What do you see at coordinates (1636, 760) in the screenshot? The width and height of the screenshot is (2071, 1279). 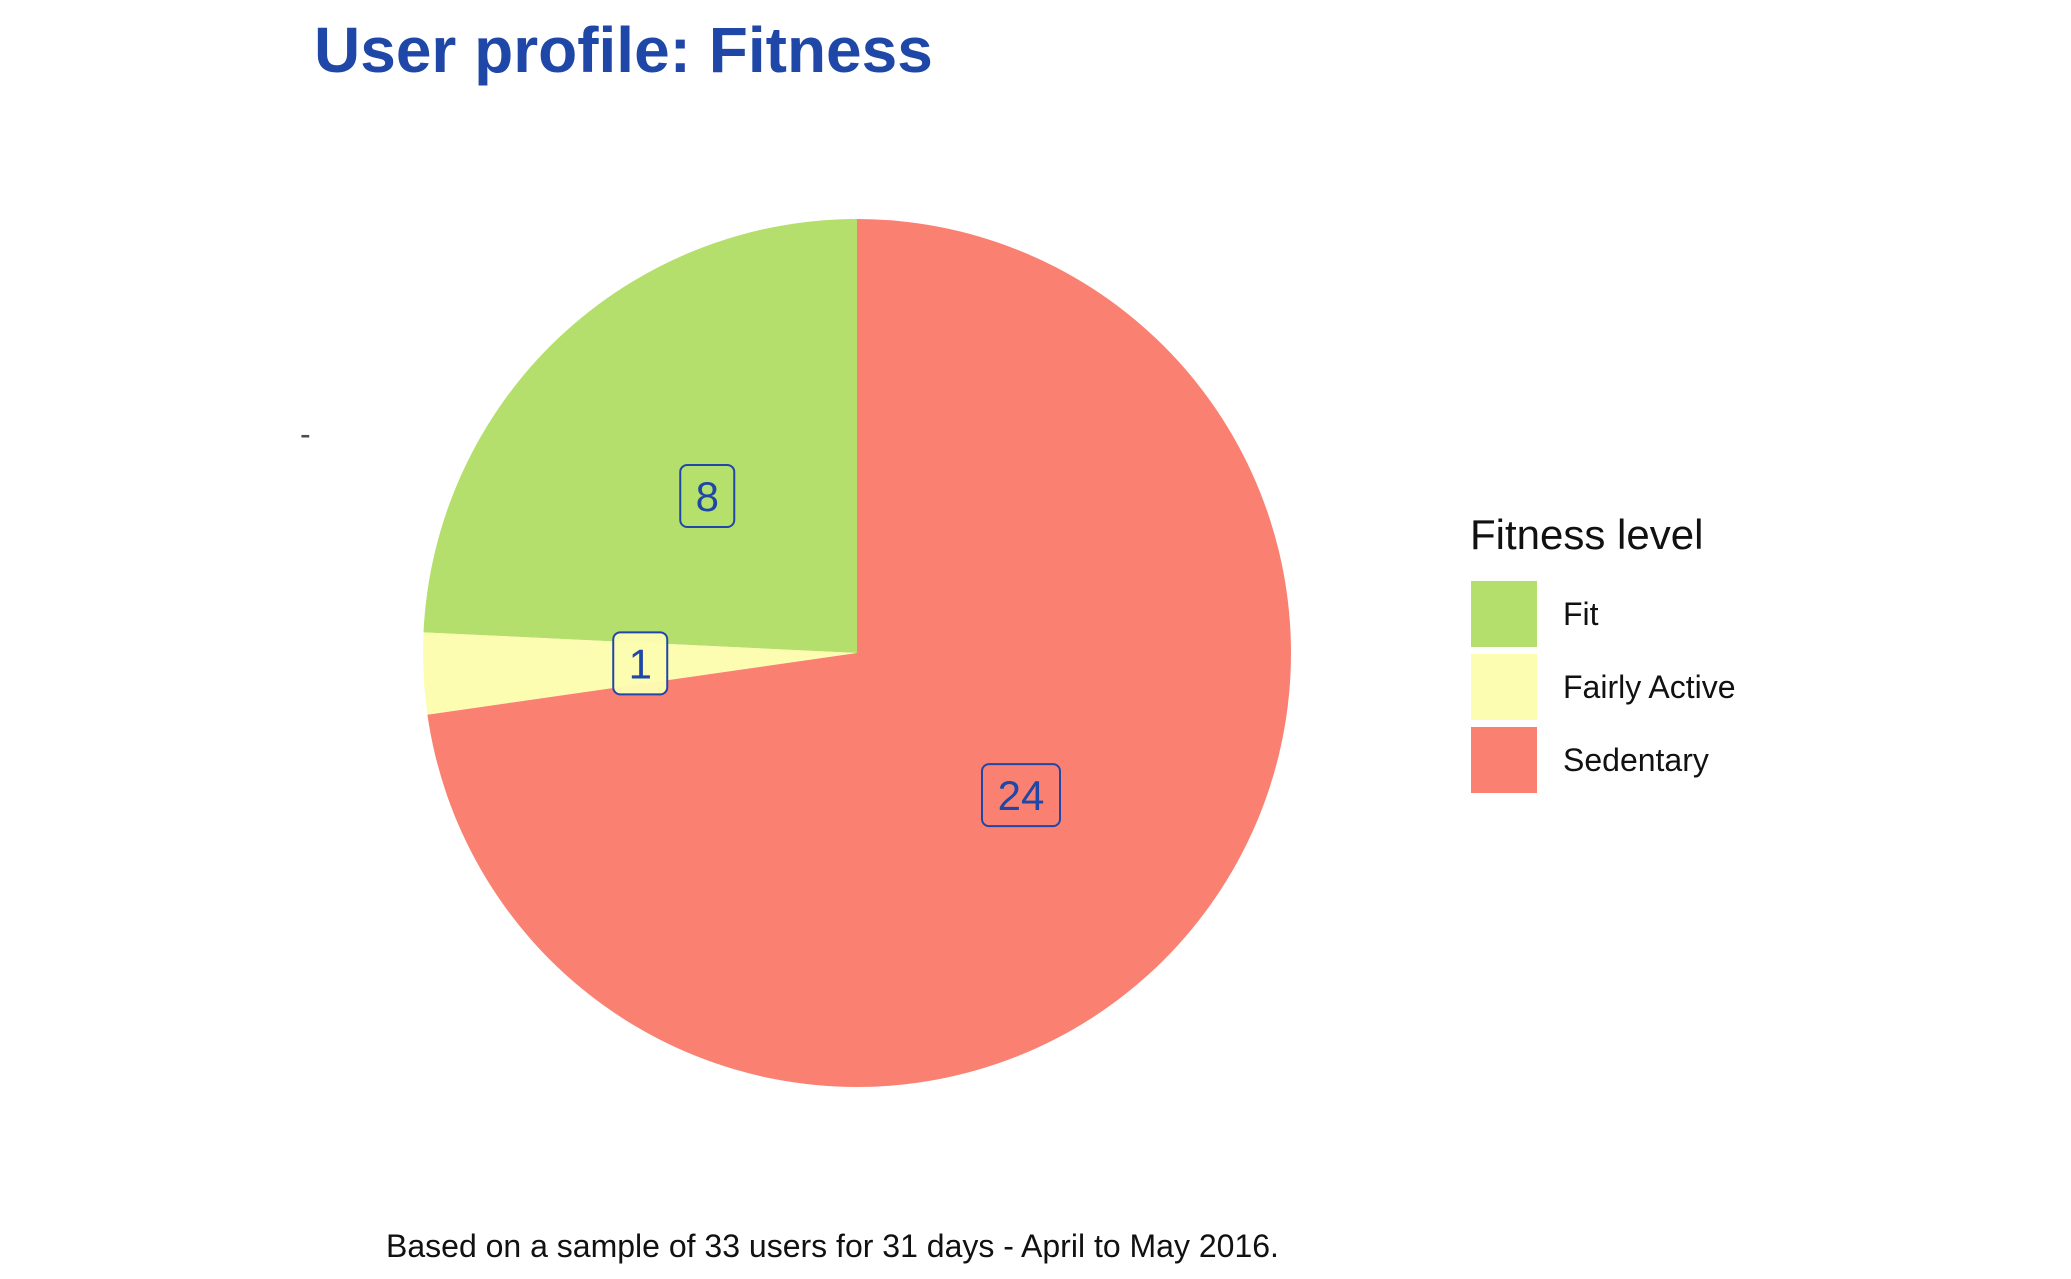 I see `legend-label-sedentary: Sedentary` at bounding box center [1636, 760].